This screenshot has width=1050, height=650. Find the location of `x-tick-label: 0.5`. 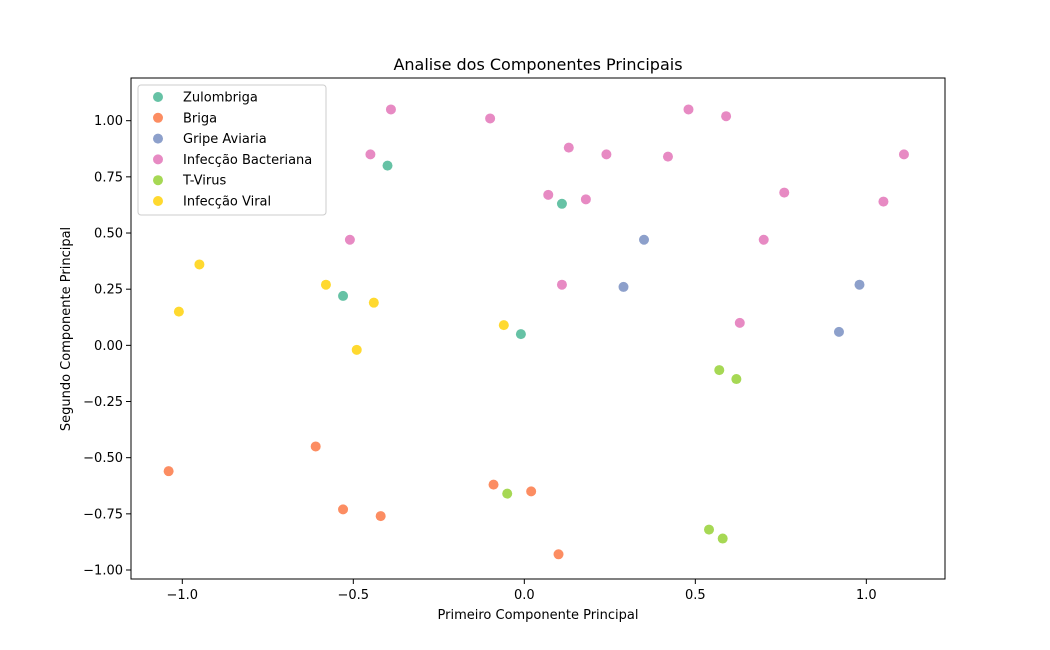

x-tick-label: 0.5 is located at coordinates (695, 595).